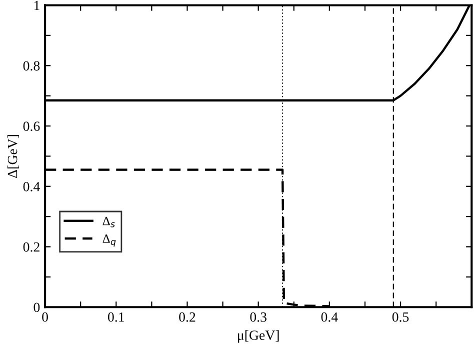 The height and width of the screenshot is (349, 474). I want to click on x-tick-label: 0.5, so click(400, 317).